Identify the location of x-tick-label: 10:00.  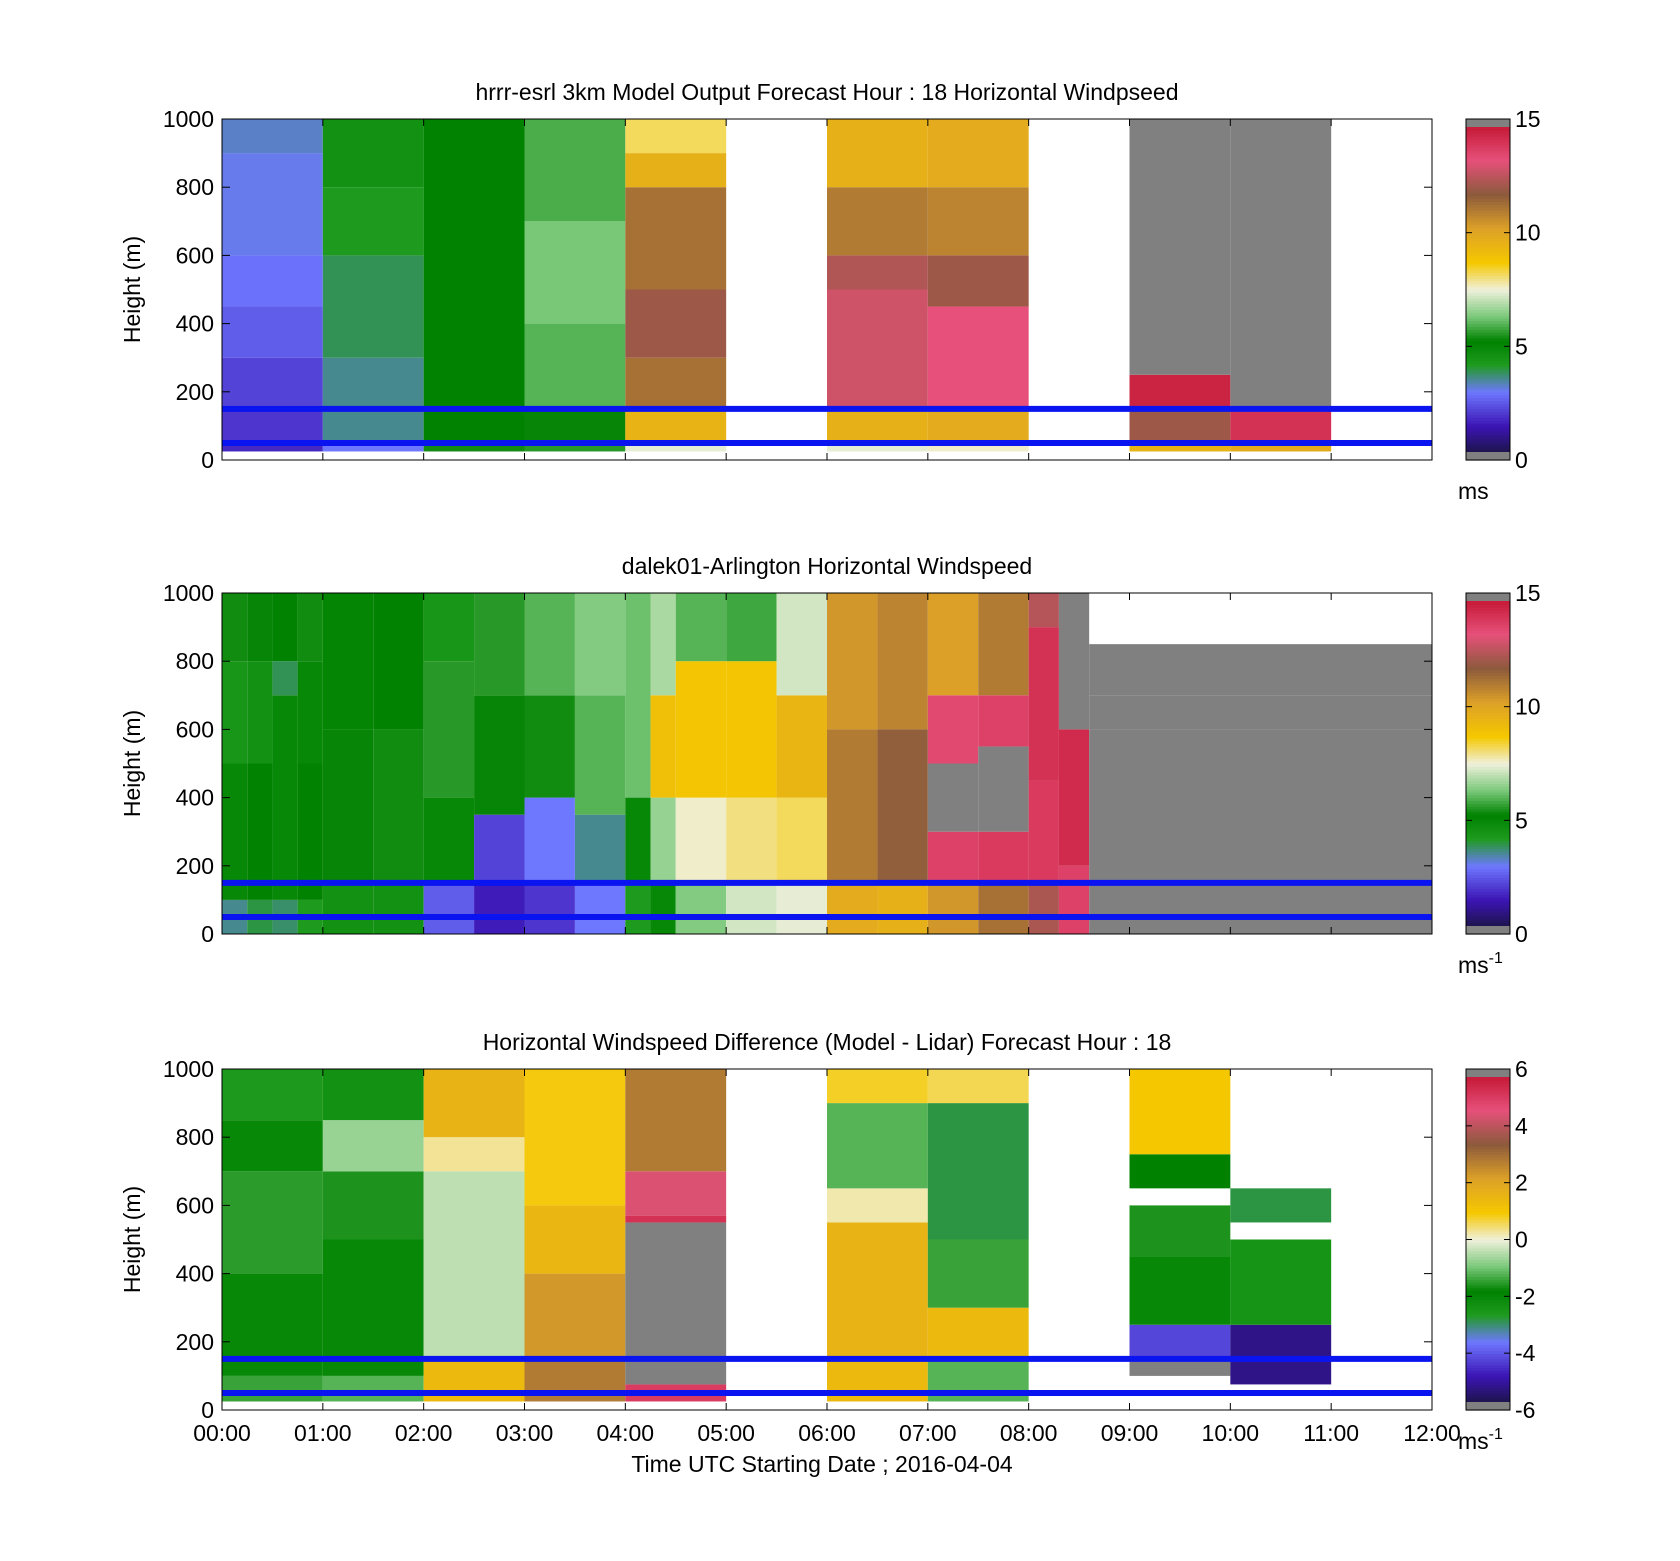
(1231, 1433).